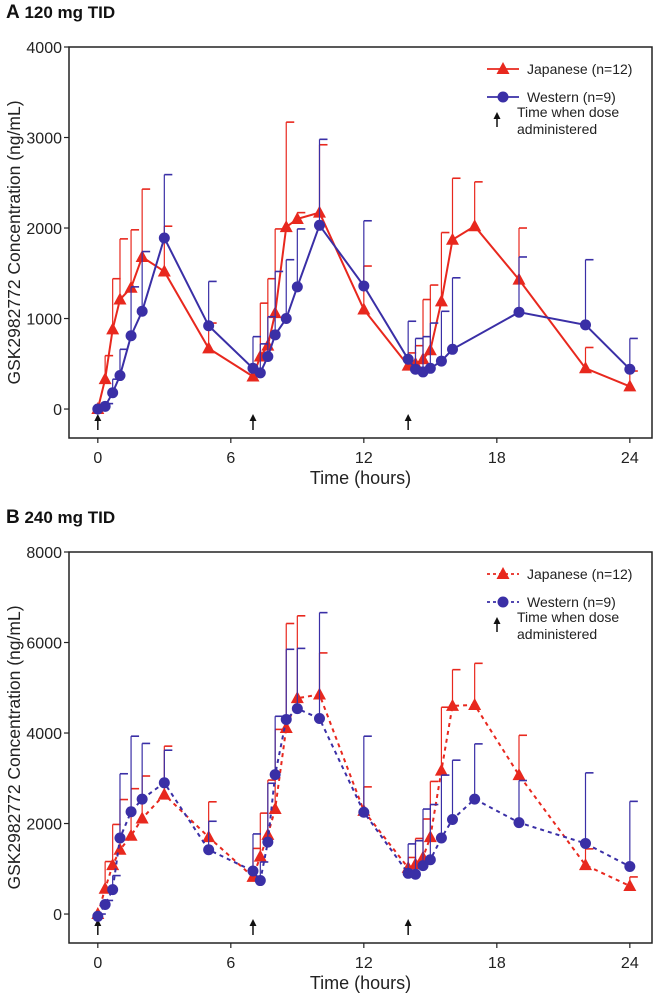 This screenshot has height=1002, width=654. I want to click on panel-a-title-text: 120 mg TID, so click(70, 12).